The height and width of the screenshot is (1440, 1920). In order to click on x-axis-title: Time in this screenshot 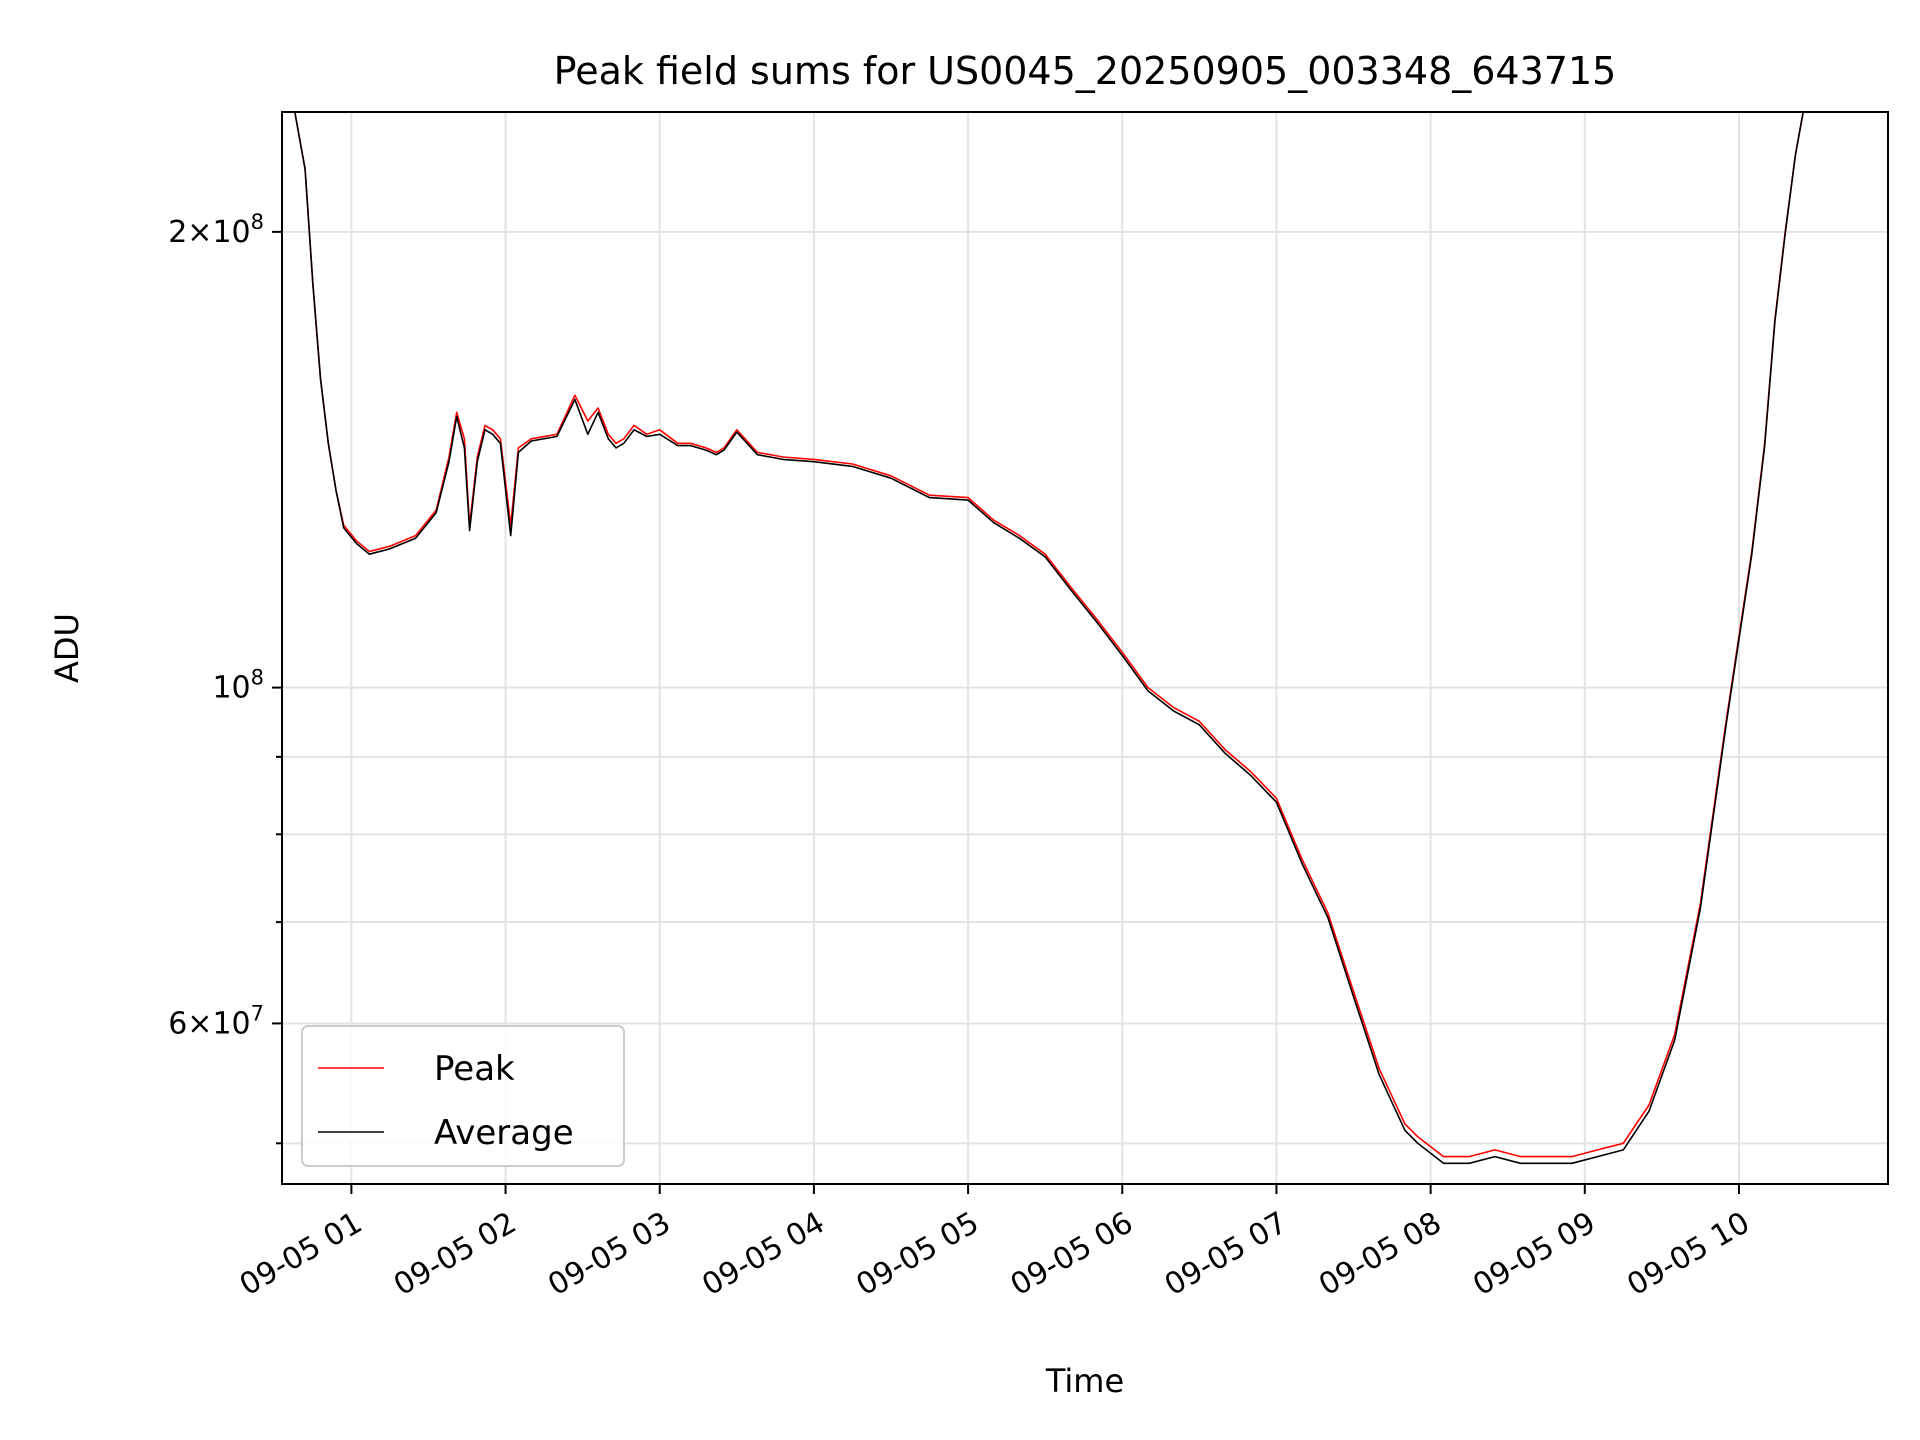, I will do `click(1084, 1381)`.